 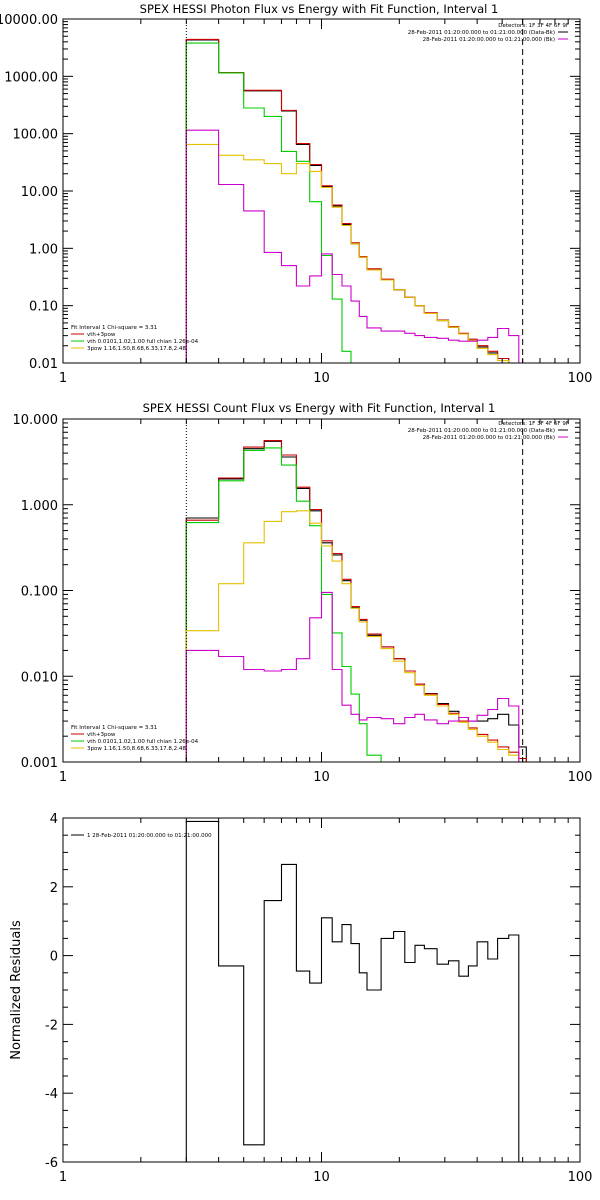 I want to click on residuals-y-tick-label: 2, so click(x=54, y=888).